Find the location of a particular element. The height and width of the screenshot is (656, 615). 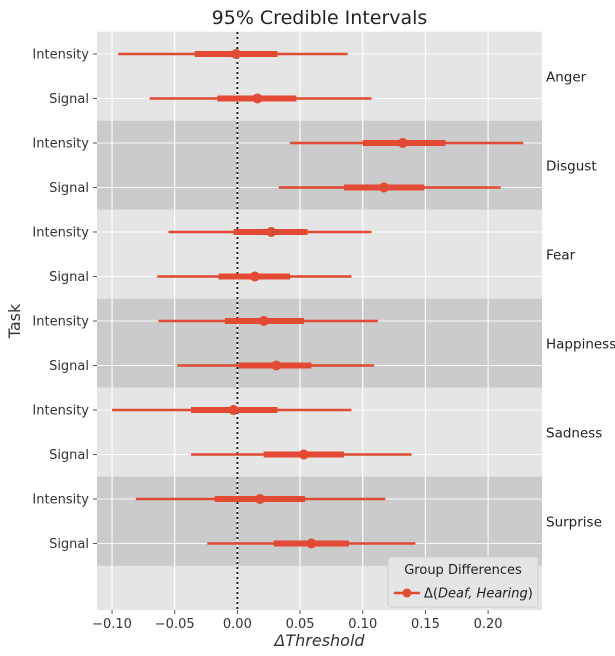

interval-row-happiness-signal is located at coordinates (276, 365).